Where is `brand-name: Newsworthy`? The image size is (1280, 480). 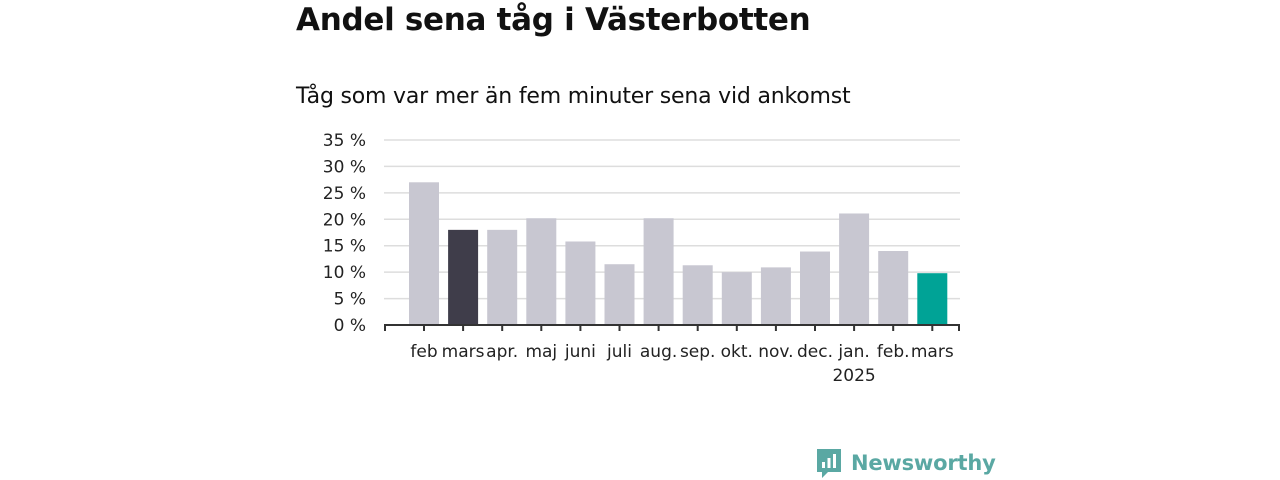
brand-name: Newsworthy is located at coordinates (923, 463).